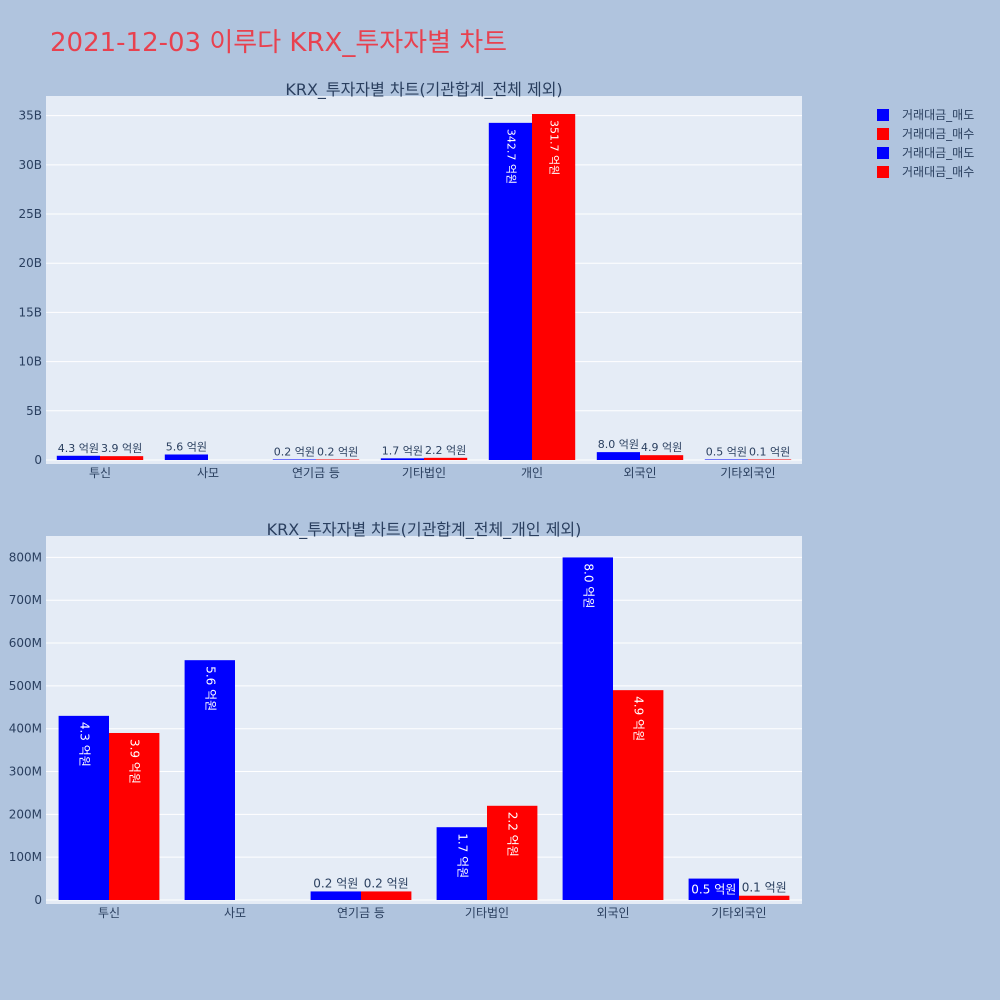 The image size is (1000, 1000). I want to click on y-tick-label: 10B, so click(30, 362).